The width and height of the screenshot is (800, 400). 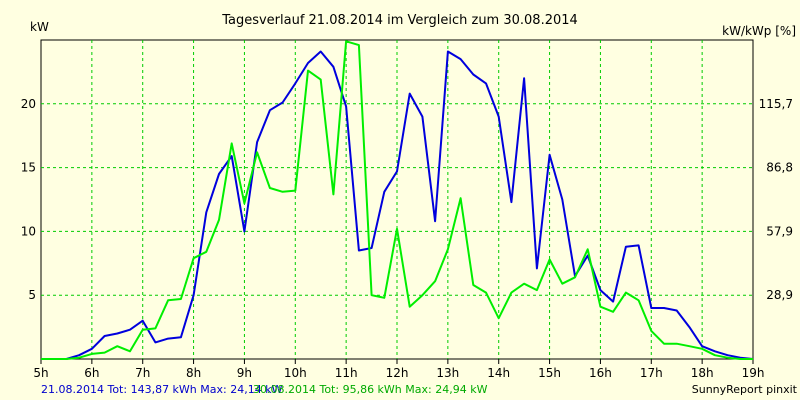 What do you see at coordinates (498, 373) in the screenshot?
I see `x-tick-label: 14h` at bounding box center [498, 373].